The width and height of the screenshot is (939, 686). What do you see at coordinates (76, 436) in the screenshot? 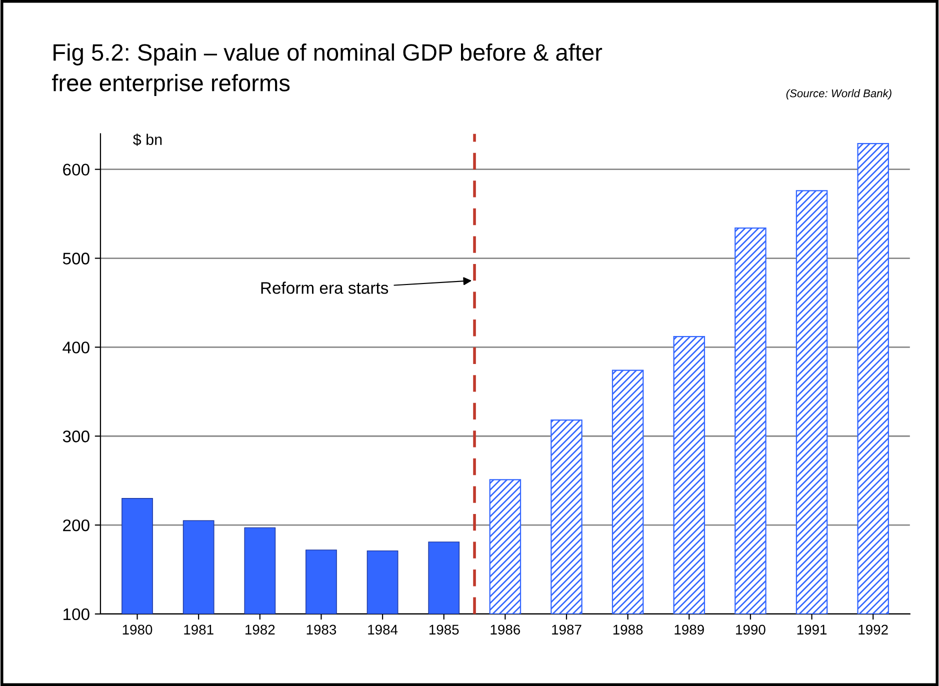
I see `y-tick-label: 300` at bounding box center [76, 436].